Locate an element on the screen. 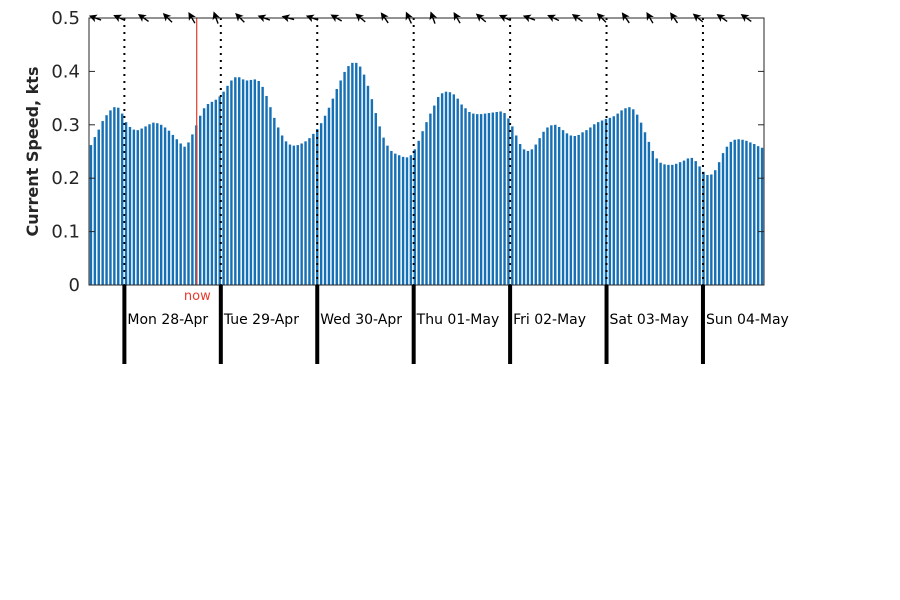 The image size is (900, 600). y-tick-label: 0 is located at coordinates (74, 285).